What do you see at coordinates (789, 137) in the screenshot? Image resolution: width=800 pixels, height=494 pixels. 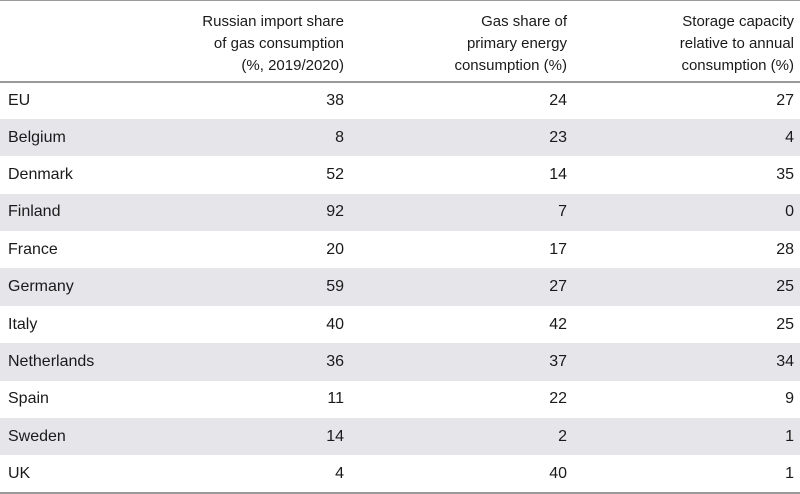 I see `table-cell-storage-capacity: 4` at bounding box center [789, 137].